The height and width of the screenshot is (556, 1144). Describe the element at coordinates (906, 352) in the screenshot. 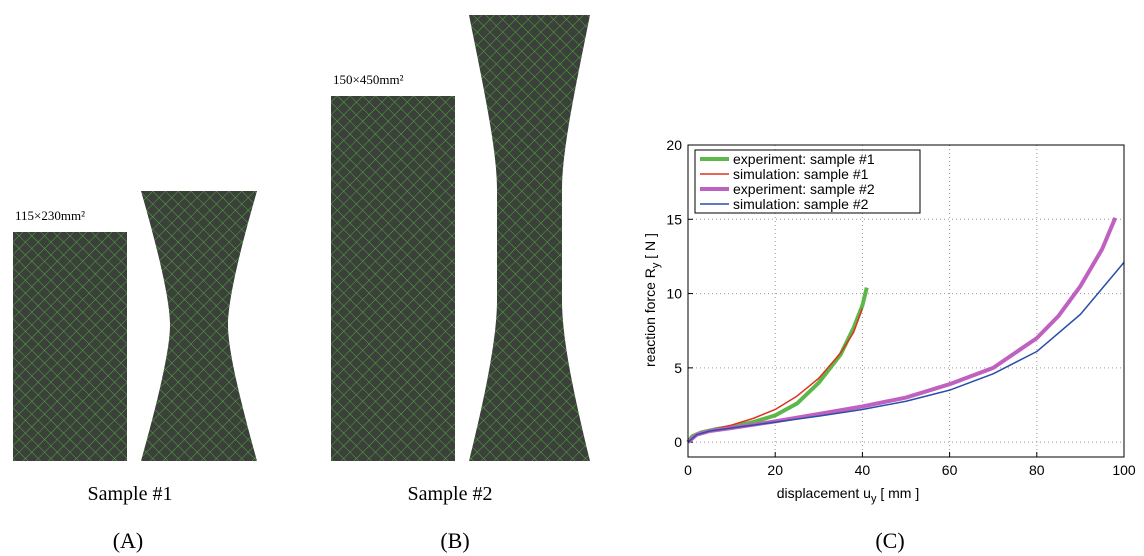

I see `data-line` at that location.